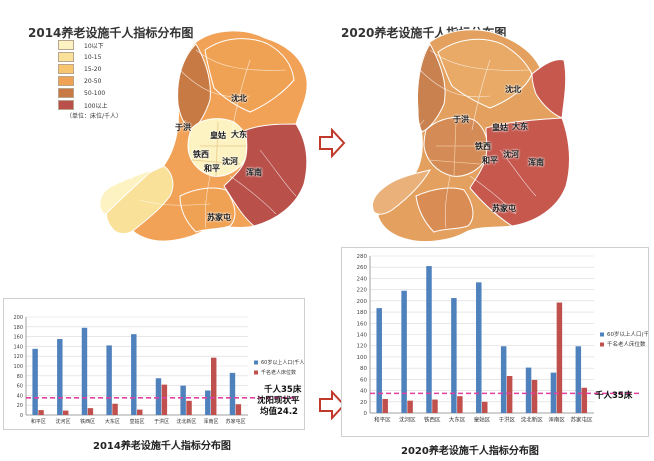 Image resolution: width=654 pixels, height=461 pixels. Describe the element at coordinates (87, 421) in the screenshot. I see `x-tick-label: 铁西区` at that location.